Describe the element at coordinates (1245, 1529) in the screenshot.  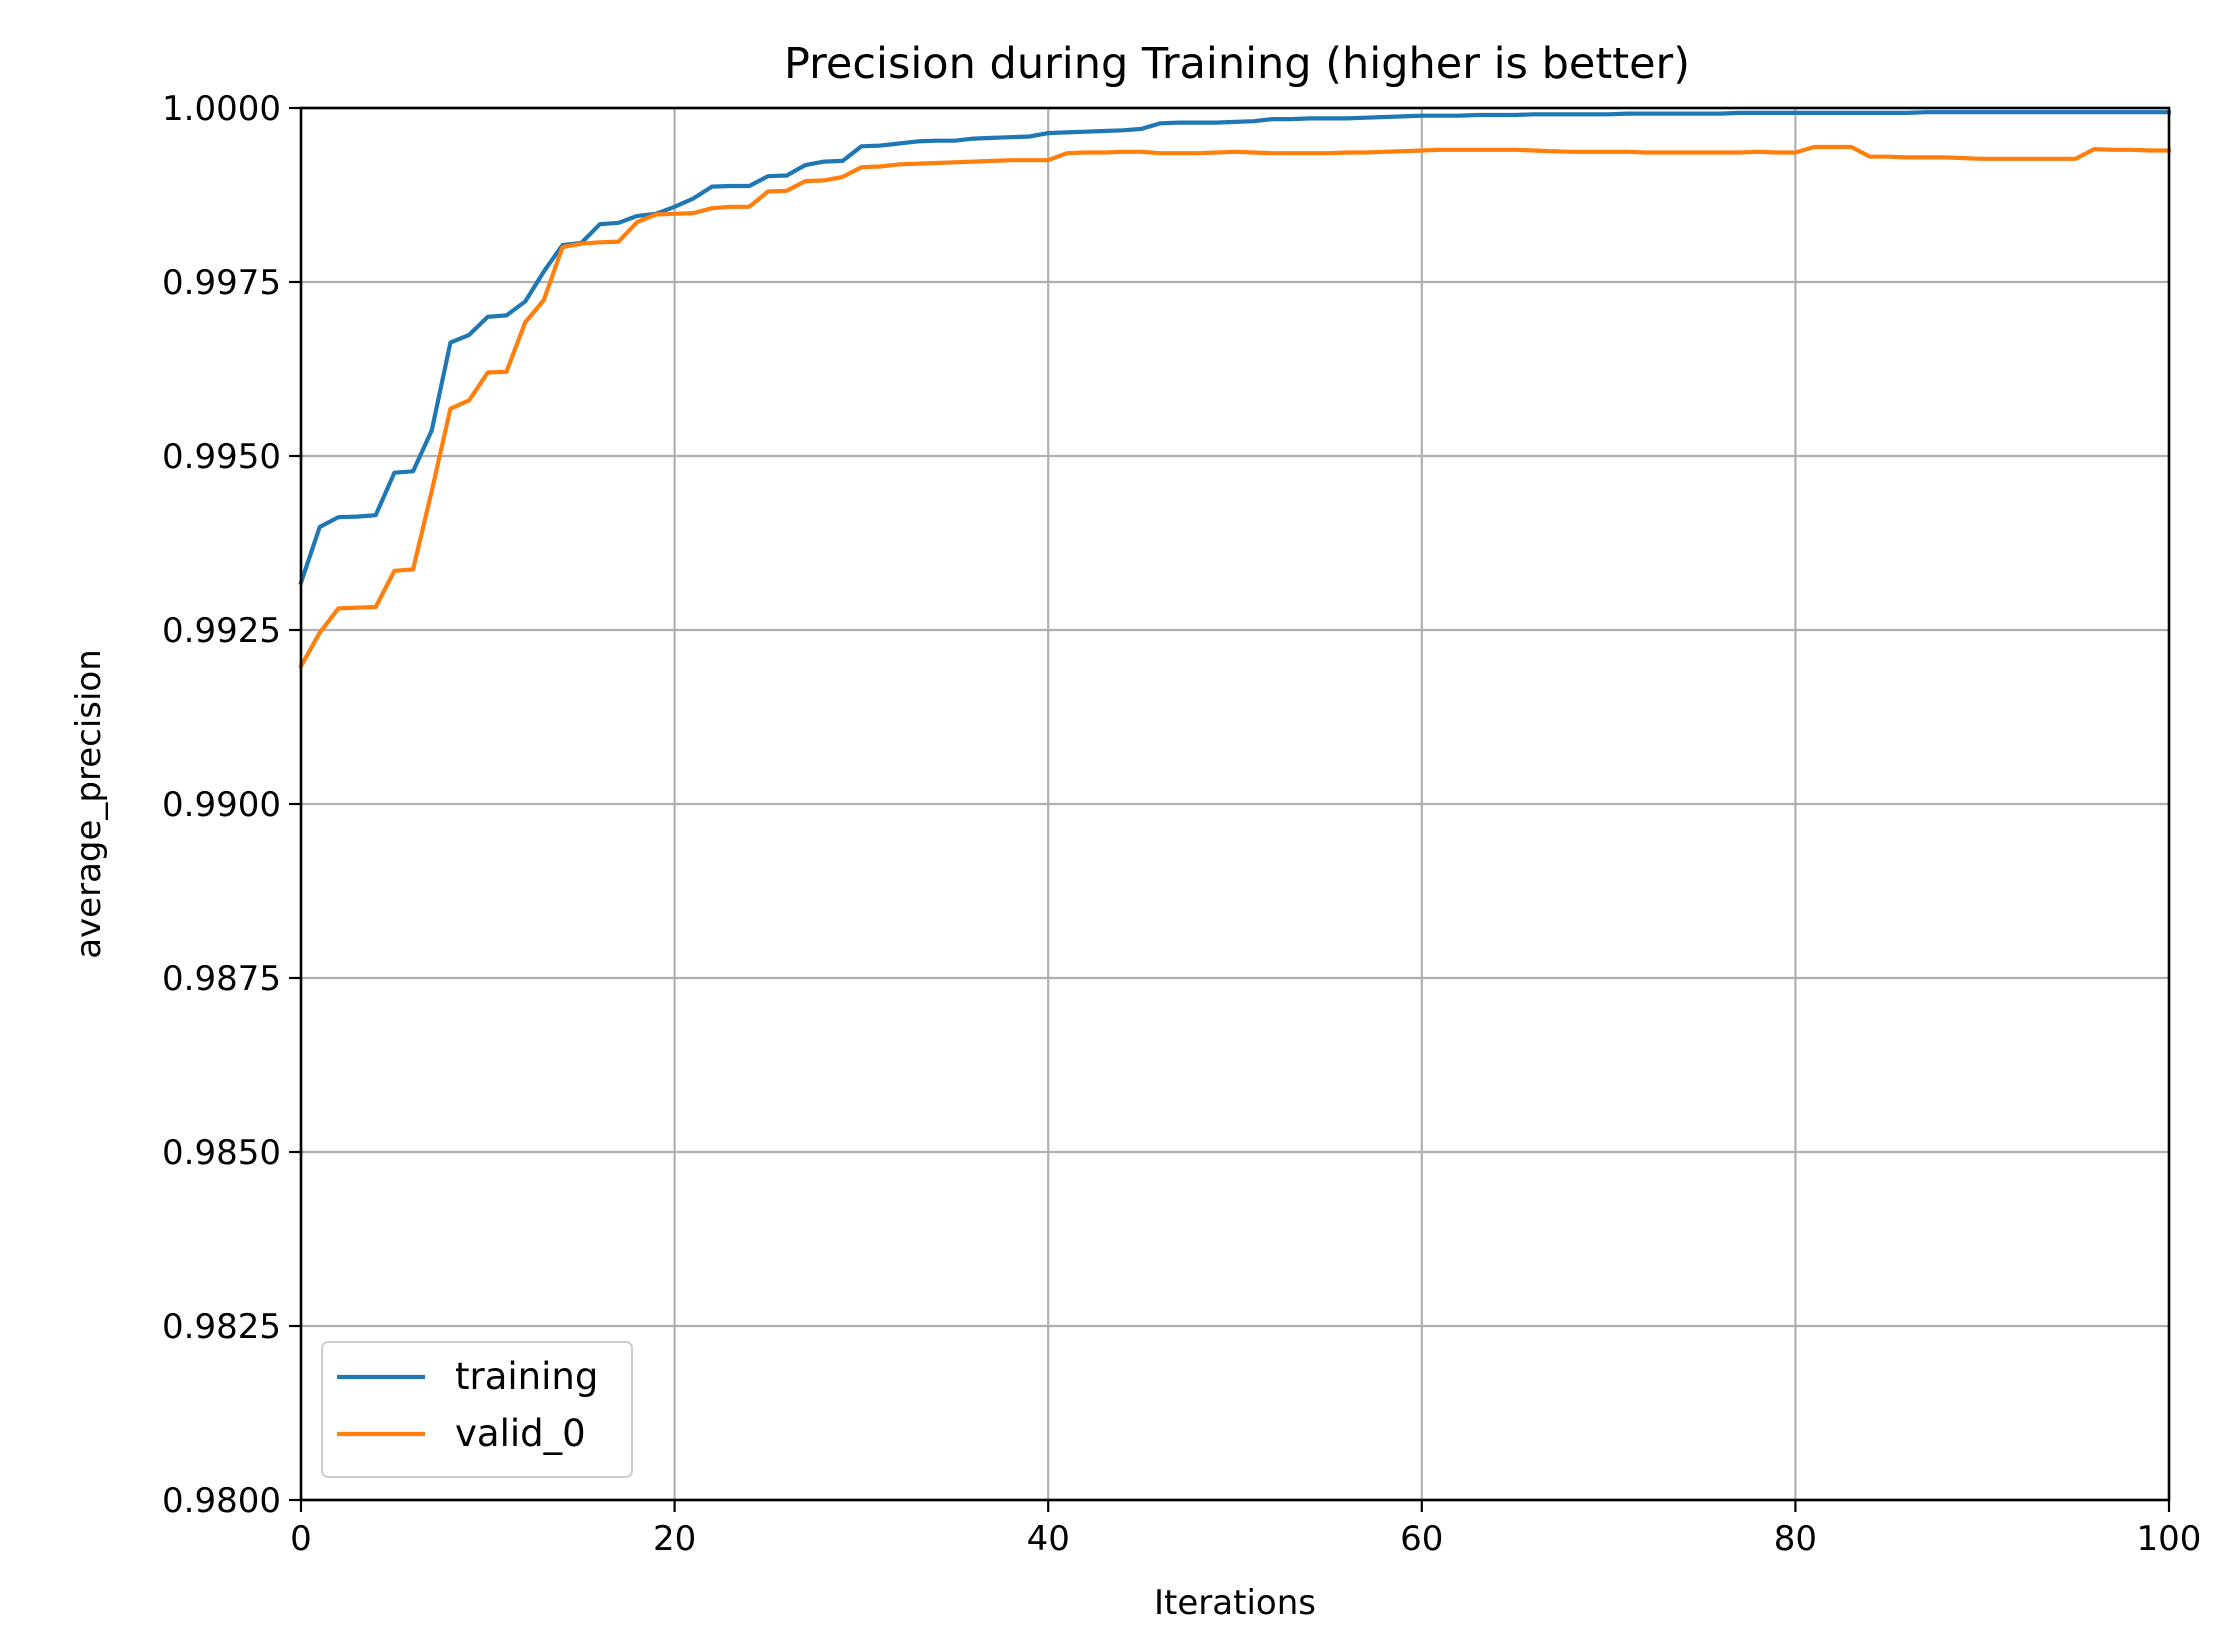
I see `x-axis-ticks: 0 20 40 60 80 100` at that location.